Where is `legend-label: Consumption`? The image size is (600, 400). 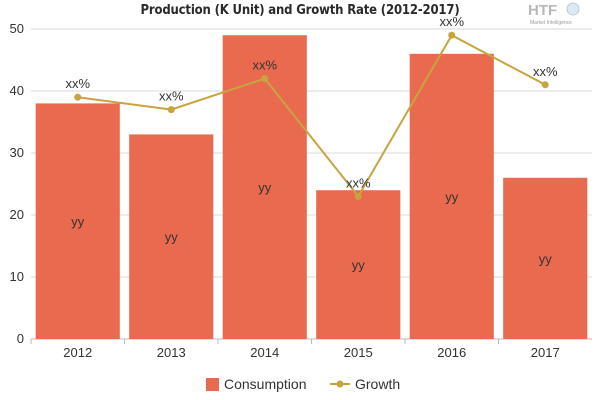 legend-label: Consumption is located at coordinates (265, 384).